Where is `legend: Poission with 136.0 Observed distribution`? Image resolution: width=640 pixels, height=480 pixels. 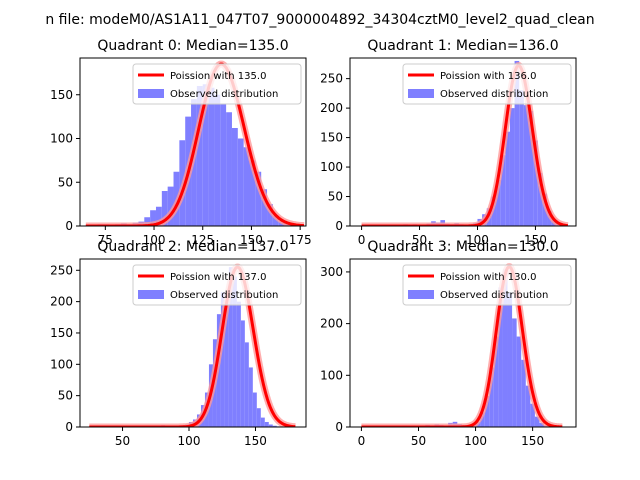
legend: Poission with 136.0 Observed distribution is located at coordinates (487, 84).